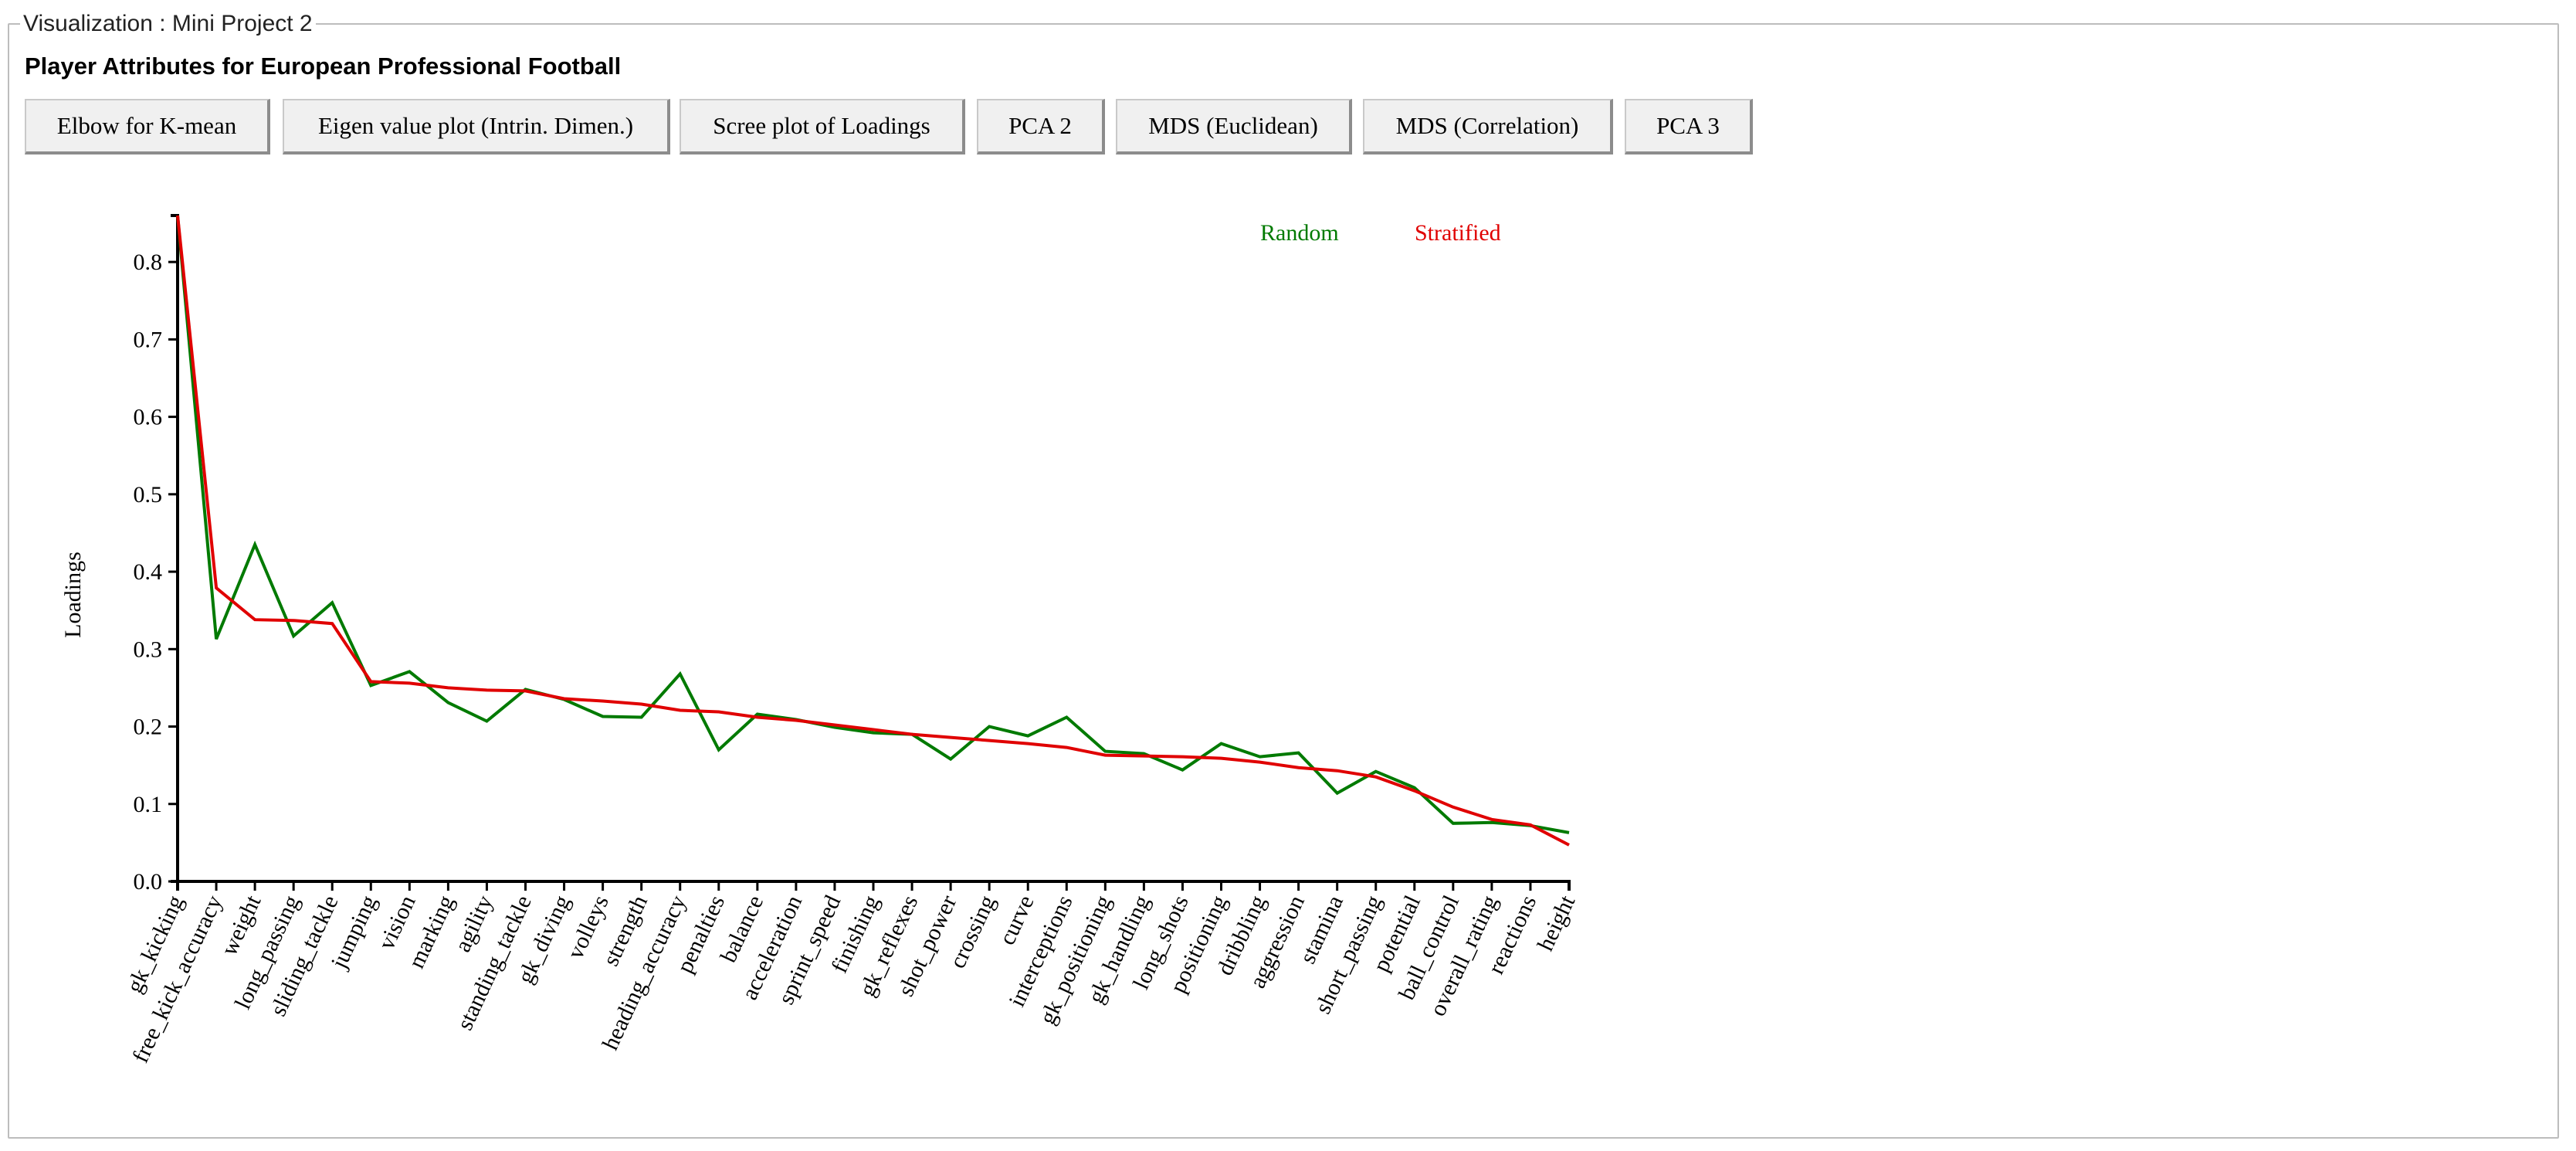  Describe the element at coordinates (1557, 923) in the screenshot. I see `x-tick-label: height` at that location.